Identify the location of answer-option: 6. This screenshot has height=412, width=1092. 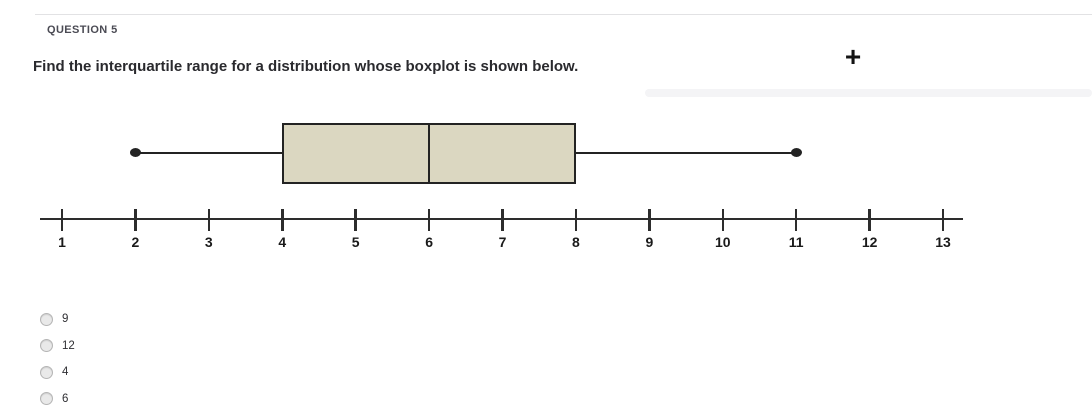
(57, 399).